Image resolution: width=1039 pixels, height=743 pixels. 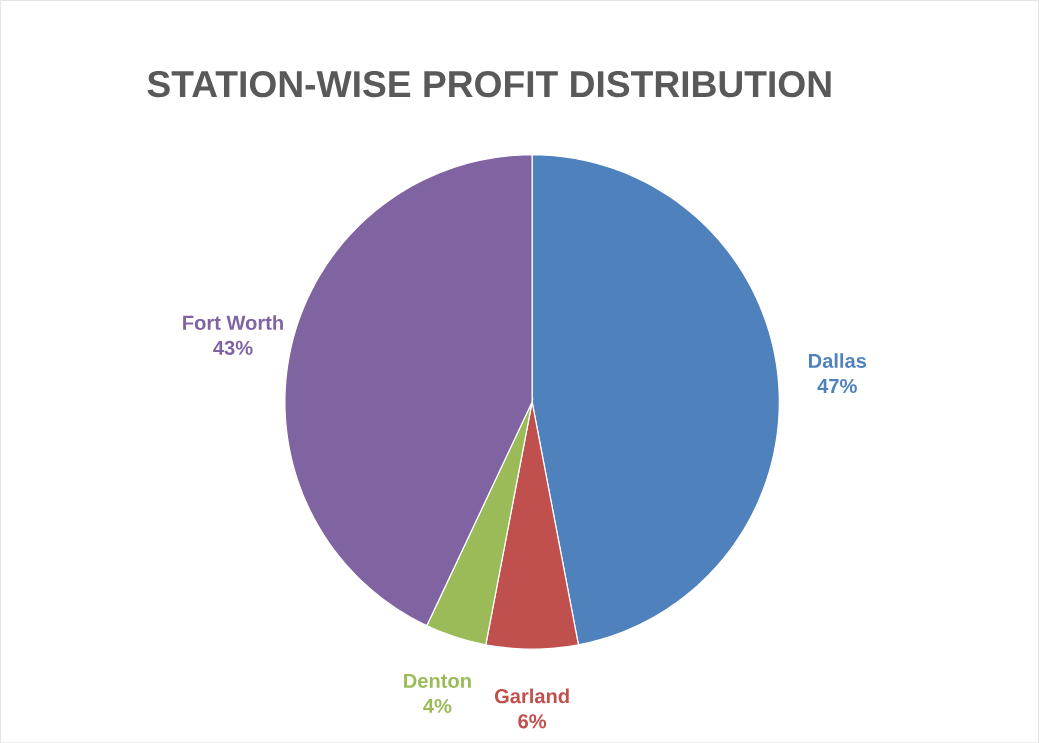 What do you see at coordinates (233, 322) in the screenshot?
I see `slice-label: Fort Worth` at bounding box center [233, 322].